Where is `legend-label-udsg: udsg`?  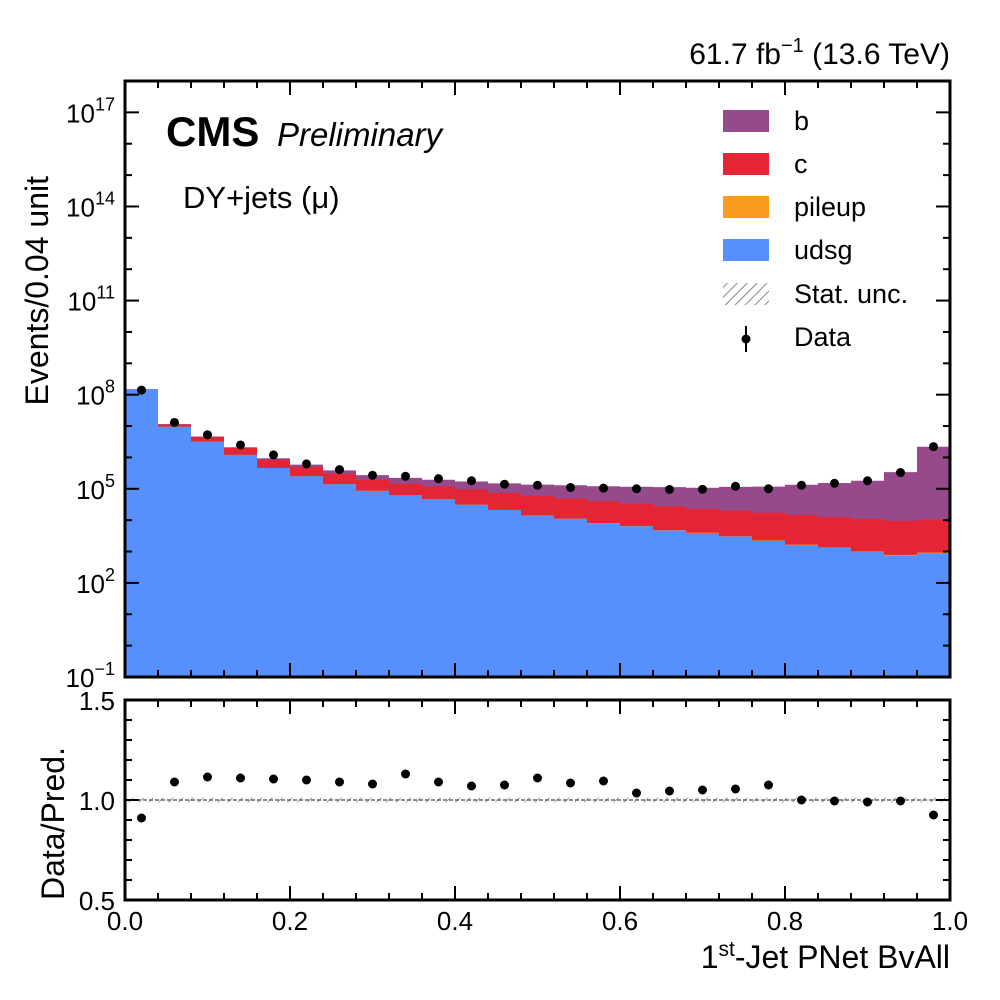 legend-label-udsg: udsg is located at coordinates (823, 250).